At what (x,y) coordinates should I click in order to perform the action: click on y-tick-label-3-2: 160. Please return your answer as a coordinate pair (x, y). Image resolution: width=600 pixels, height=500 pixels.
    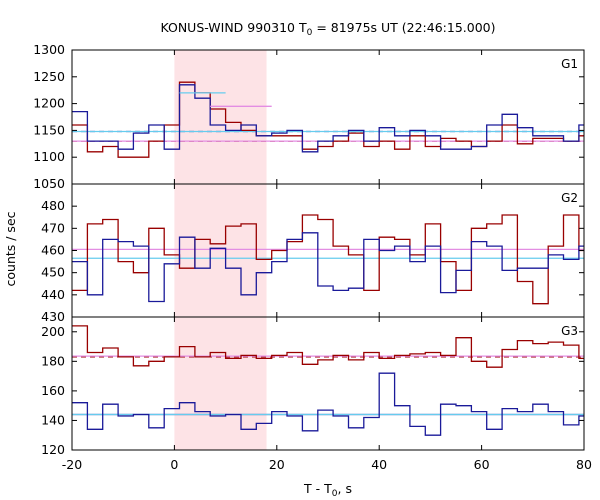
    Looking at the image, I should click on (53, 390).